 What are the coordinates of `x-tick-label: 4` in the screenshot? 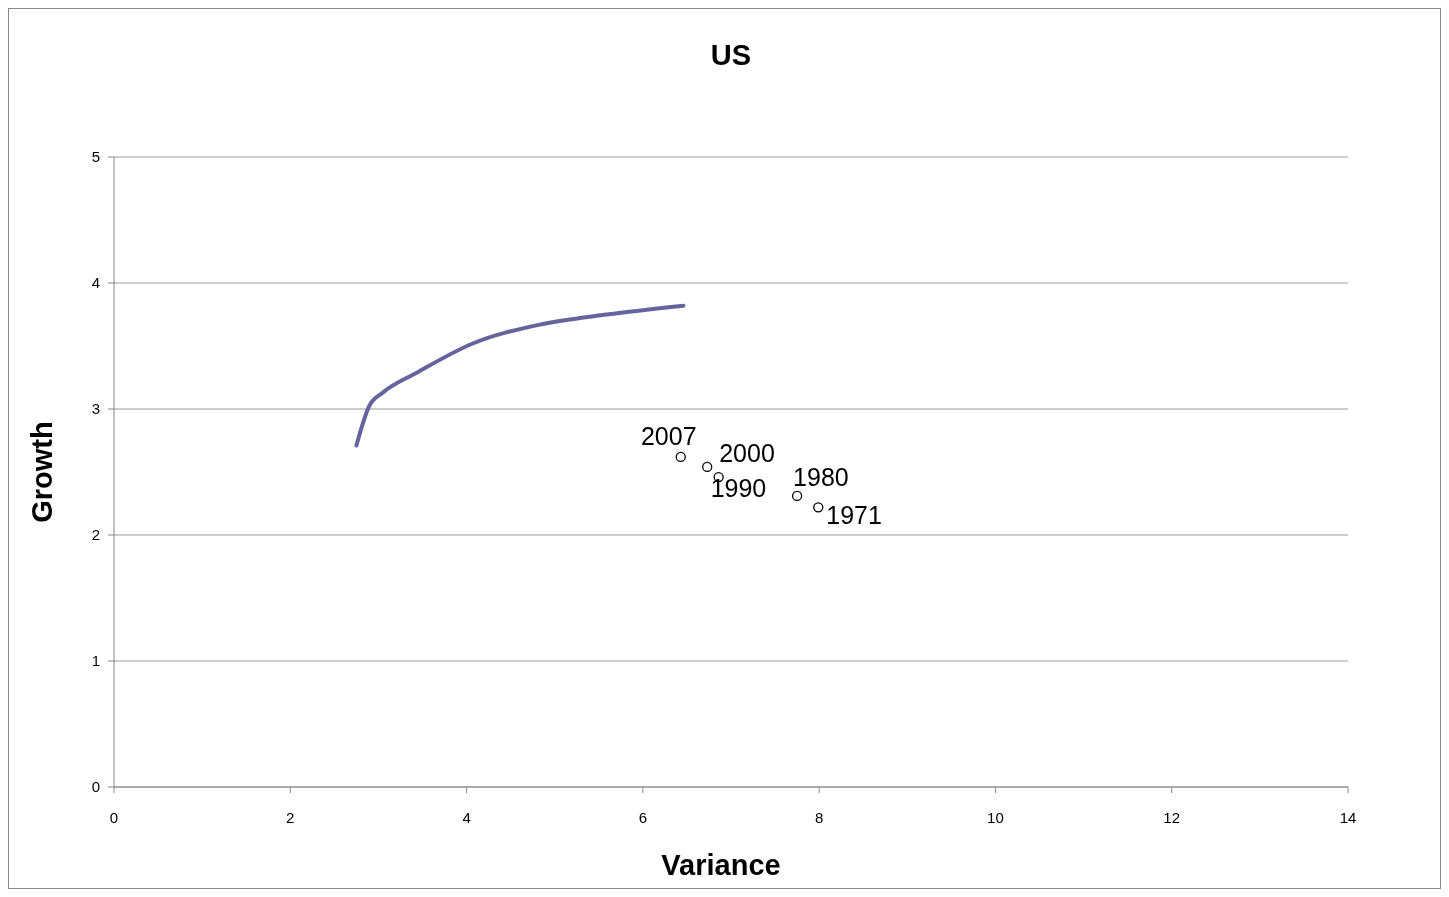 It's located at (466, 817).